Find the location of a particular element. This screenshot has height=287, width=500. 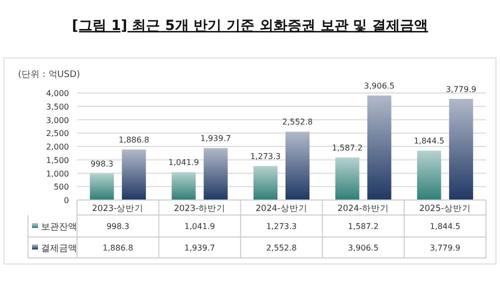

y-tick-label: 2,000 is located at coordinates (57, 147).